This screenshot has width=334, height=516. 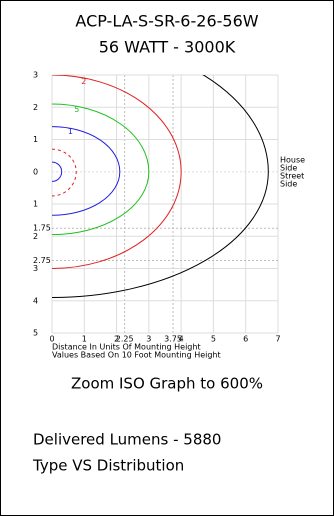 What do you see at coordinates (83, 81) in the screenshot?
I see `contour-label: 2` at bounding box center [83, 81].